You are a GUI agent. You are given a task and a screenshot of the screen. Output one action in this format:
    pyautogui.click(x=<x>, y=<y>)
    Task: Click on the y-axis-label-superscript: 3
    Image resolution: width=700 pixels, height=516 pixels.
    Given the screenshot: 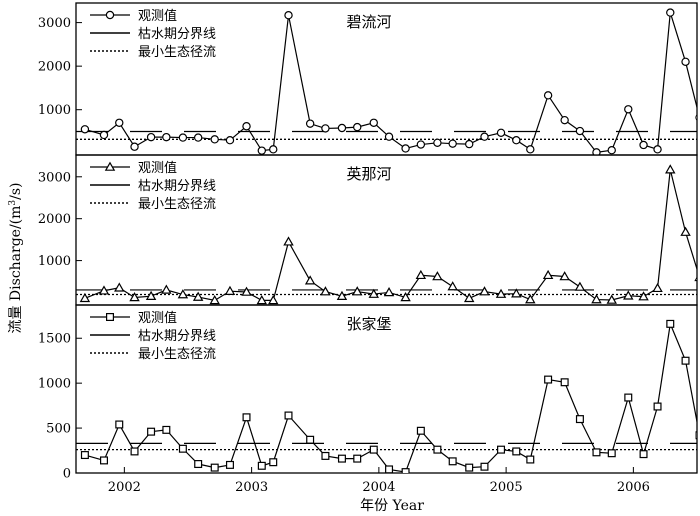 What is the action you would take?
    pyautogui.click(x=13, y=203)
    